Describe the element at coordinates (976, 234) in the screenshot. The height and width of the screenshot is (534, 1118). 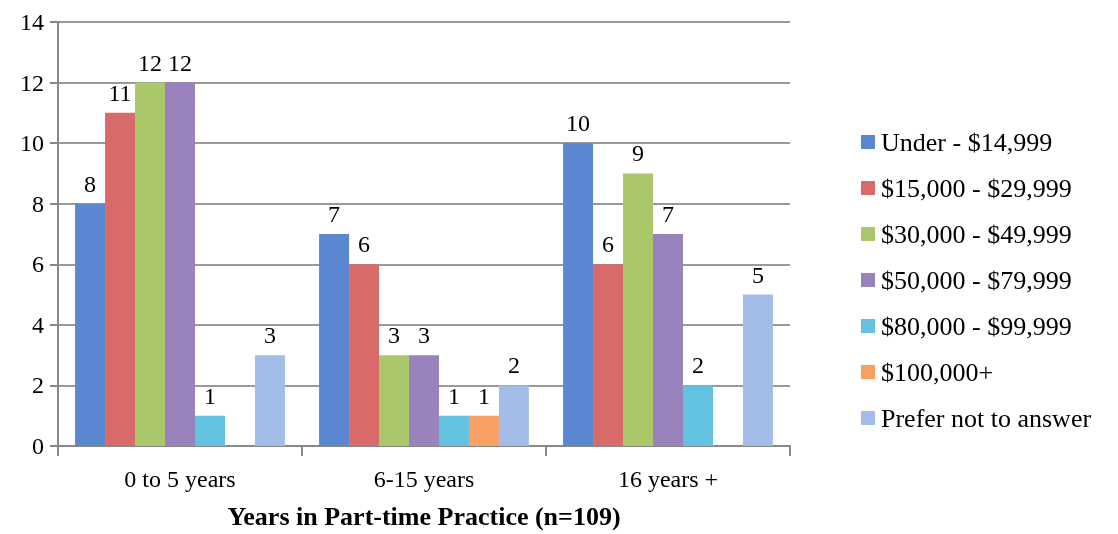
I see `legend-label: $30,000 - $49,999` at that location.